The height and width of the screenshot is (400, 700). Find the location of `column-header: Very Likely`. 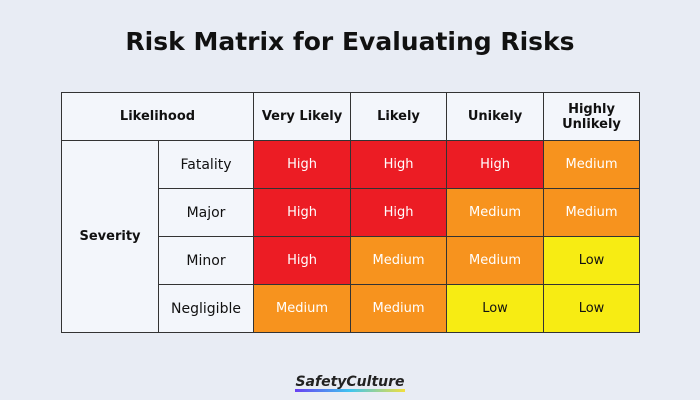

column-header: Very Likely is located at coordinates (302, 116).